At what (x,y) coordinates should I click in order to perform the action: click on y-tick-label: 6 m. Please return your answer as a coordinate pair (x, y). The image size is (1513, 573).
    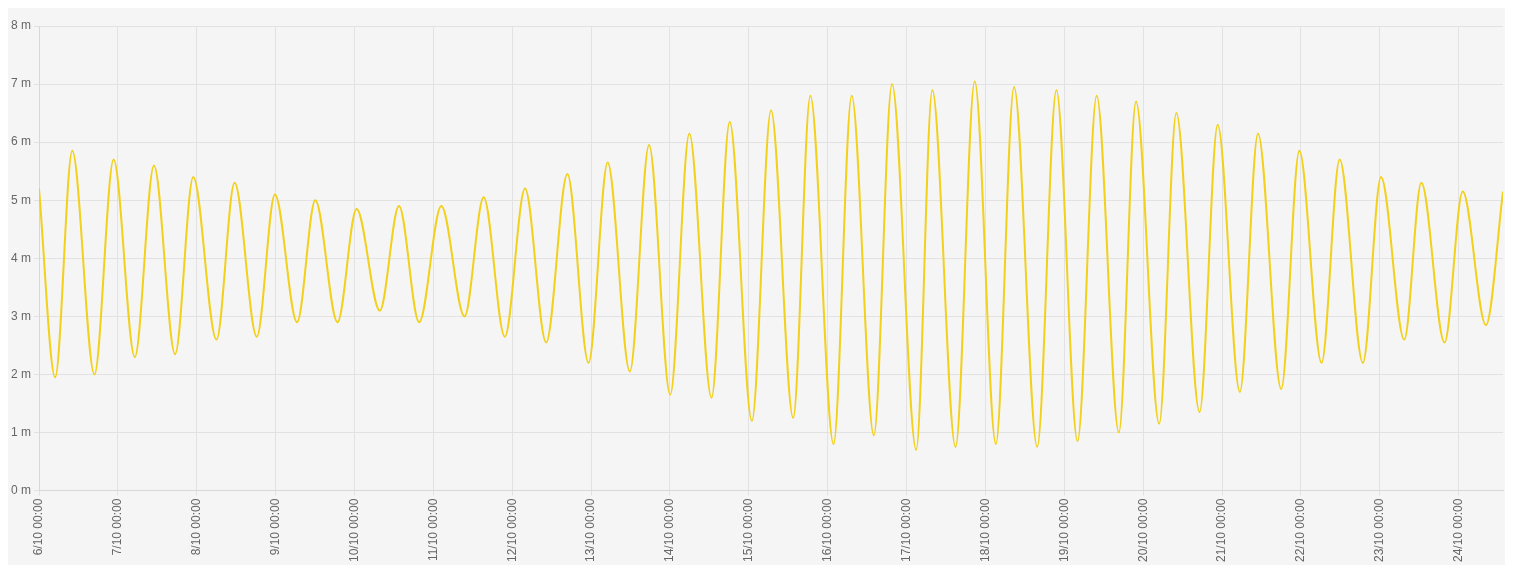
    Looking at the image, I should click on (20, 141).